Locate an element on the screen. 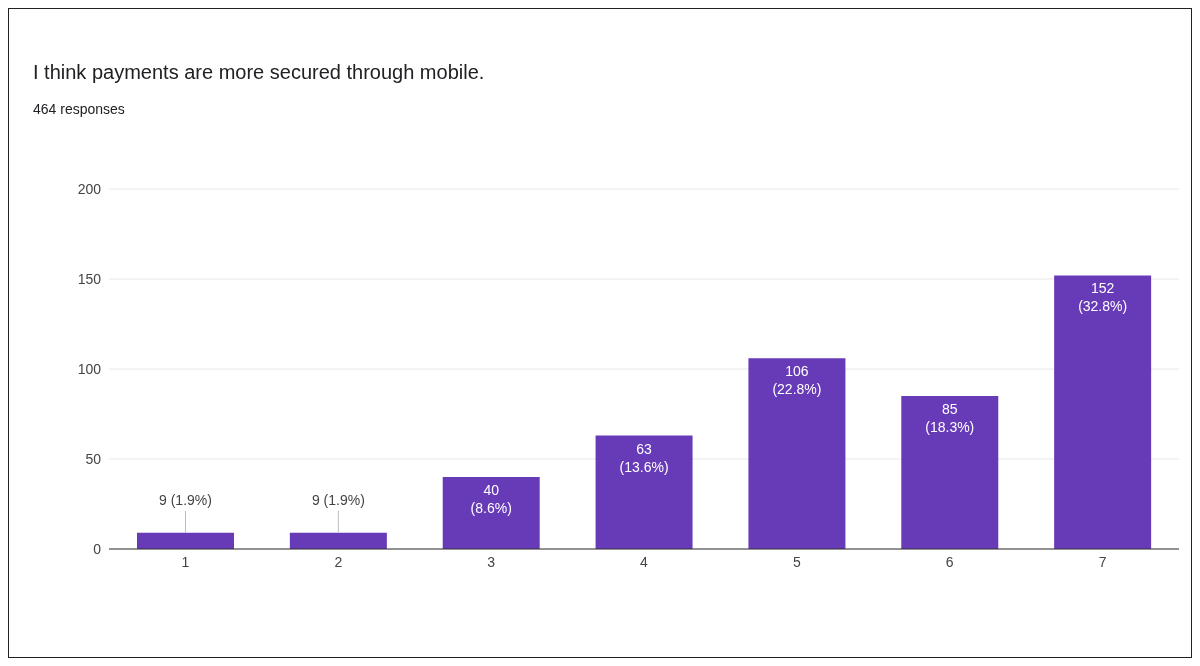 The image size is (1200, 666). x-tick-label: 7 is located at coordinates (1102, 561).